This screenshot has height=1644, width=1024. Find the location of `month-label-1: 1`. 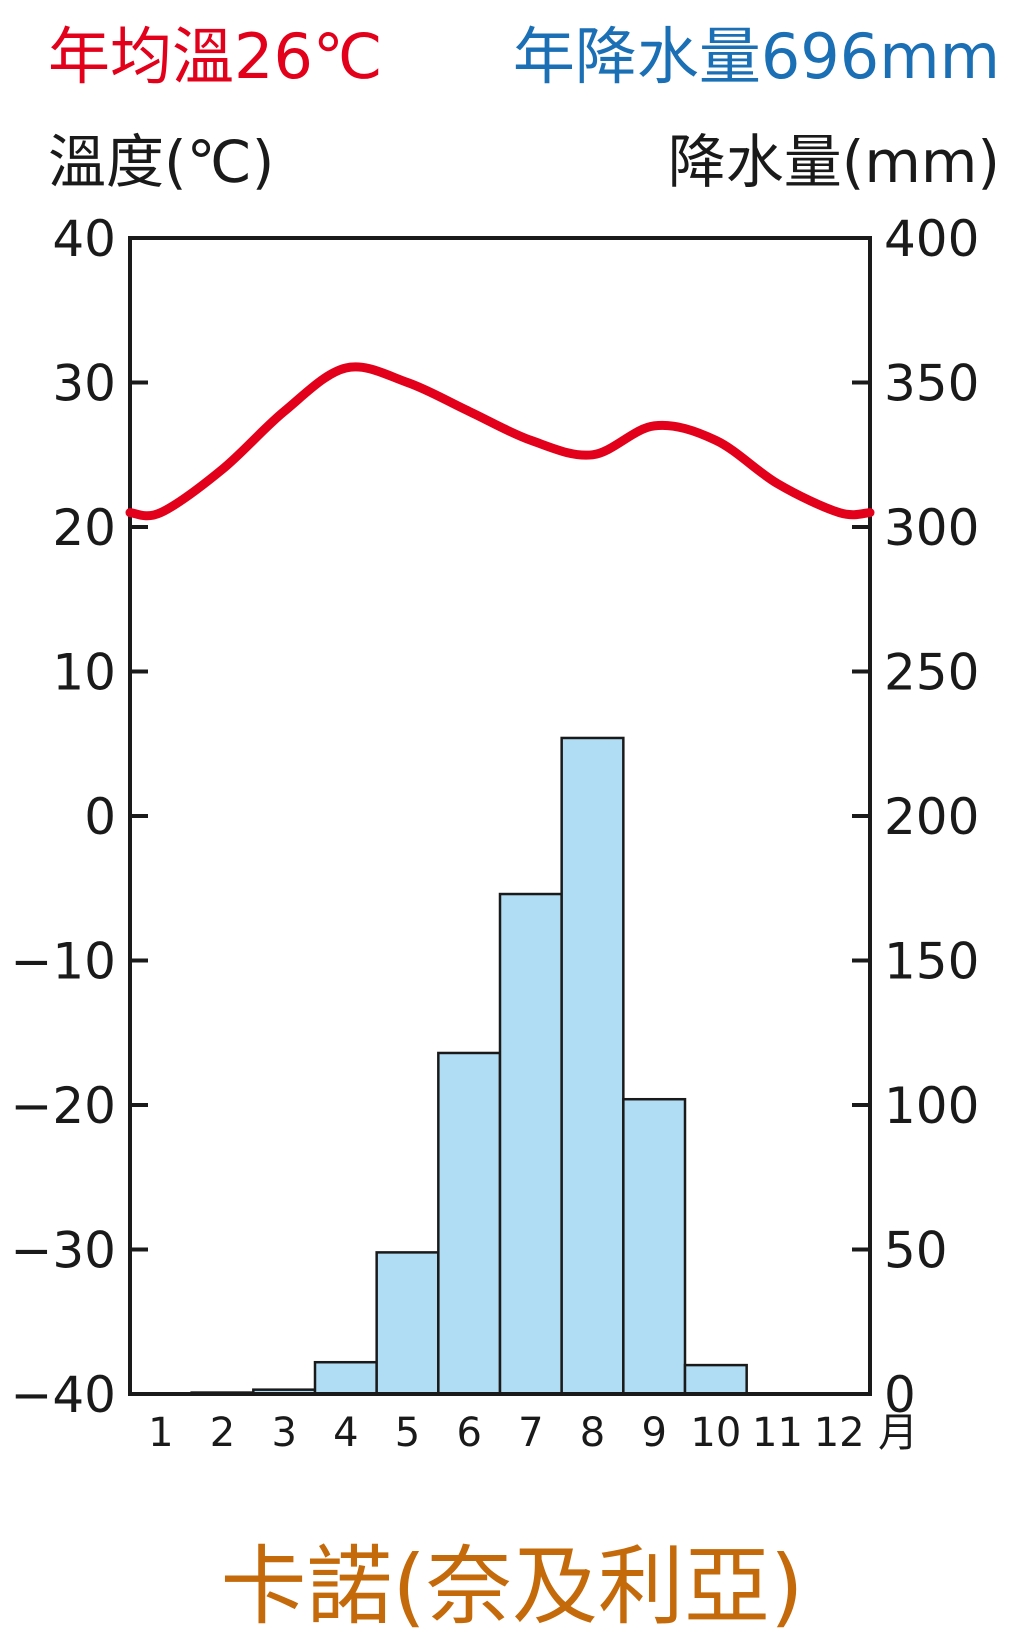

month-label-1: 1 is located at coordinates (160, 1433).